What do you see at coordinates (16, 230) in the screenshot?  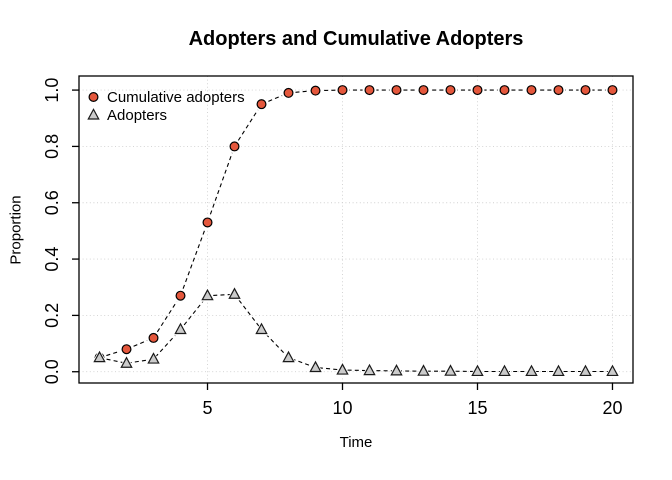 I see `y-axis-label: Proportion` at bounding box center [16, 230].